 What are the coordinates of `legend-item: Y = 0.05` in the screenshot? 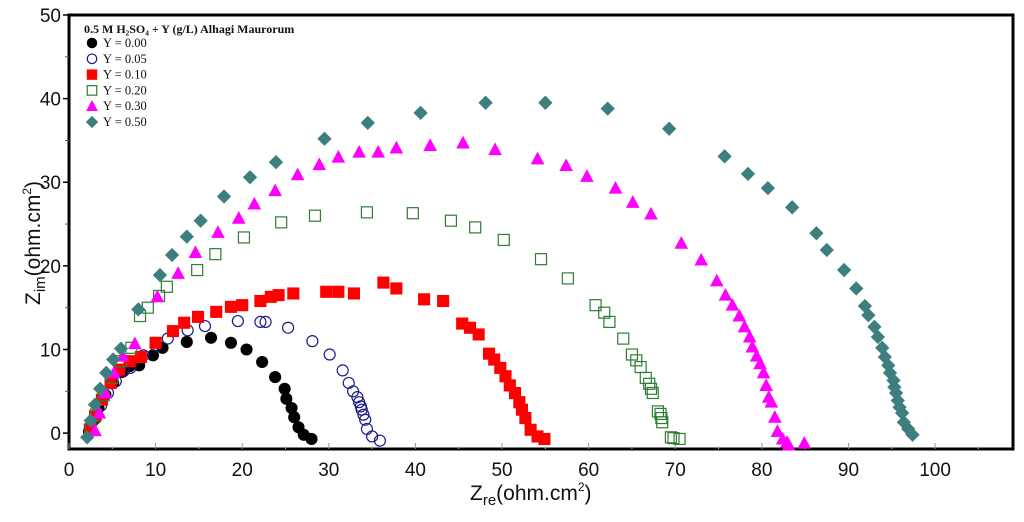 It's located at (116, 59).